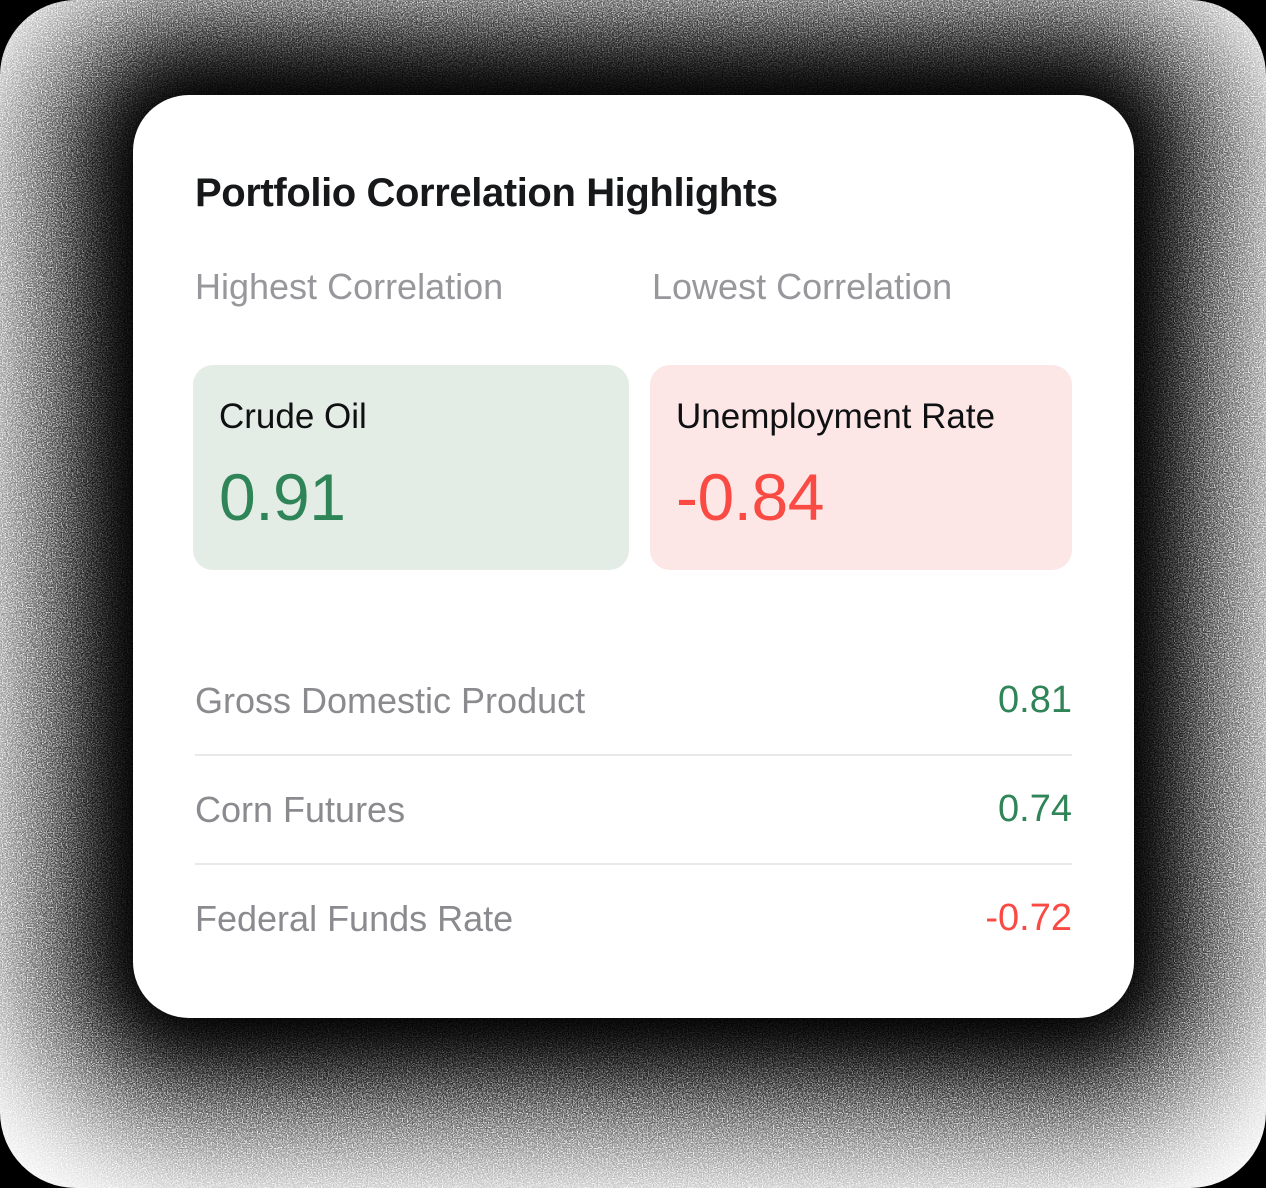 Image resolution: width=1266 pixels, height=1188 pixels. I want to click on row-label: Corn Futures, so click(300, 809).